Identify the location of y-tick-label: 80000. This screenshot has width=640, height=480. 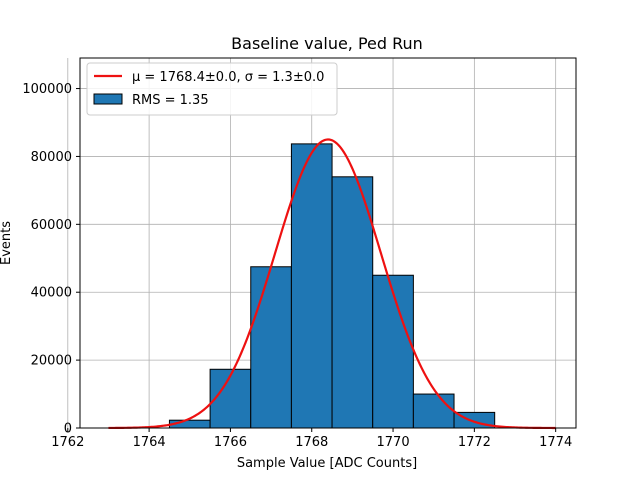
(51, 157).